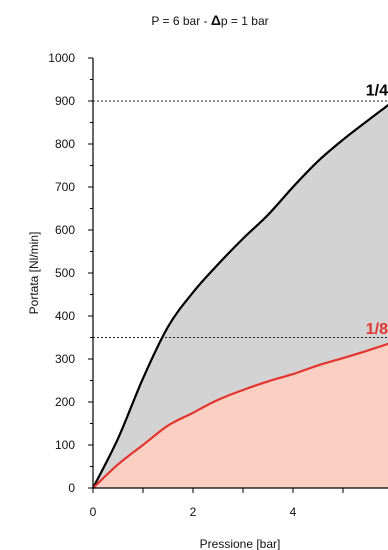 The height and width of the screenshot is (550, 388). Describe the element at coordinates (65, 402) in the screenshot. I see `y-tick-label: 200` at that location.